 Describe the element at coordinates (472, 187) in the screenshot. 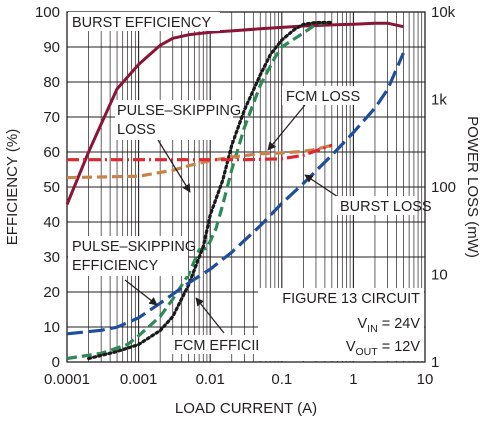

I see `y2-axis-title: POWER LOSS (mW)` at that location.